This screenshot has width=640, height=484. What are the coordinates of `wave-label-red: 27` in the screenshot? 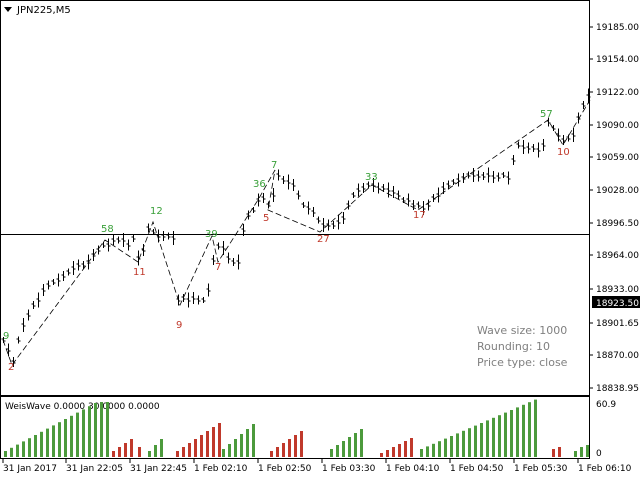 It's located at (323, 239).